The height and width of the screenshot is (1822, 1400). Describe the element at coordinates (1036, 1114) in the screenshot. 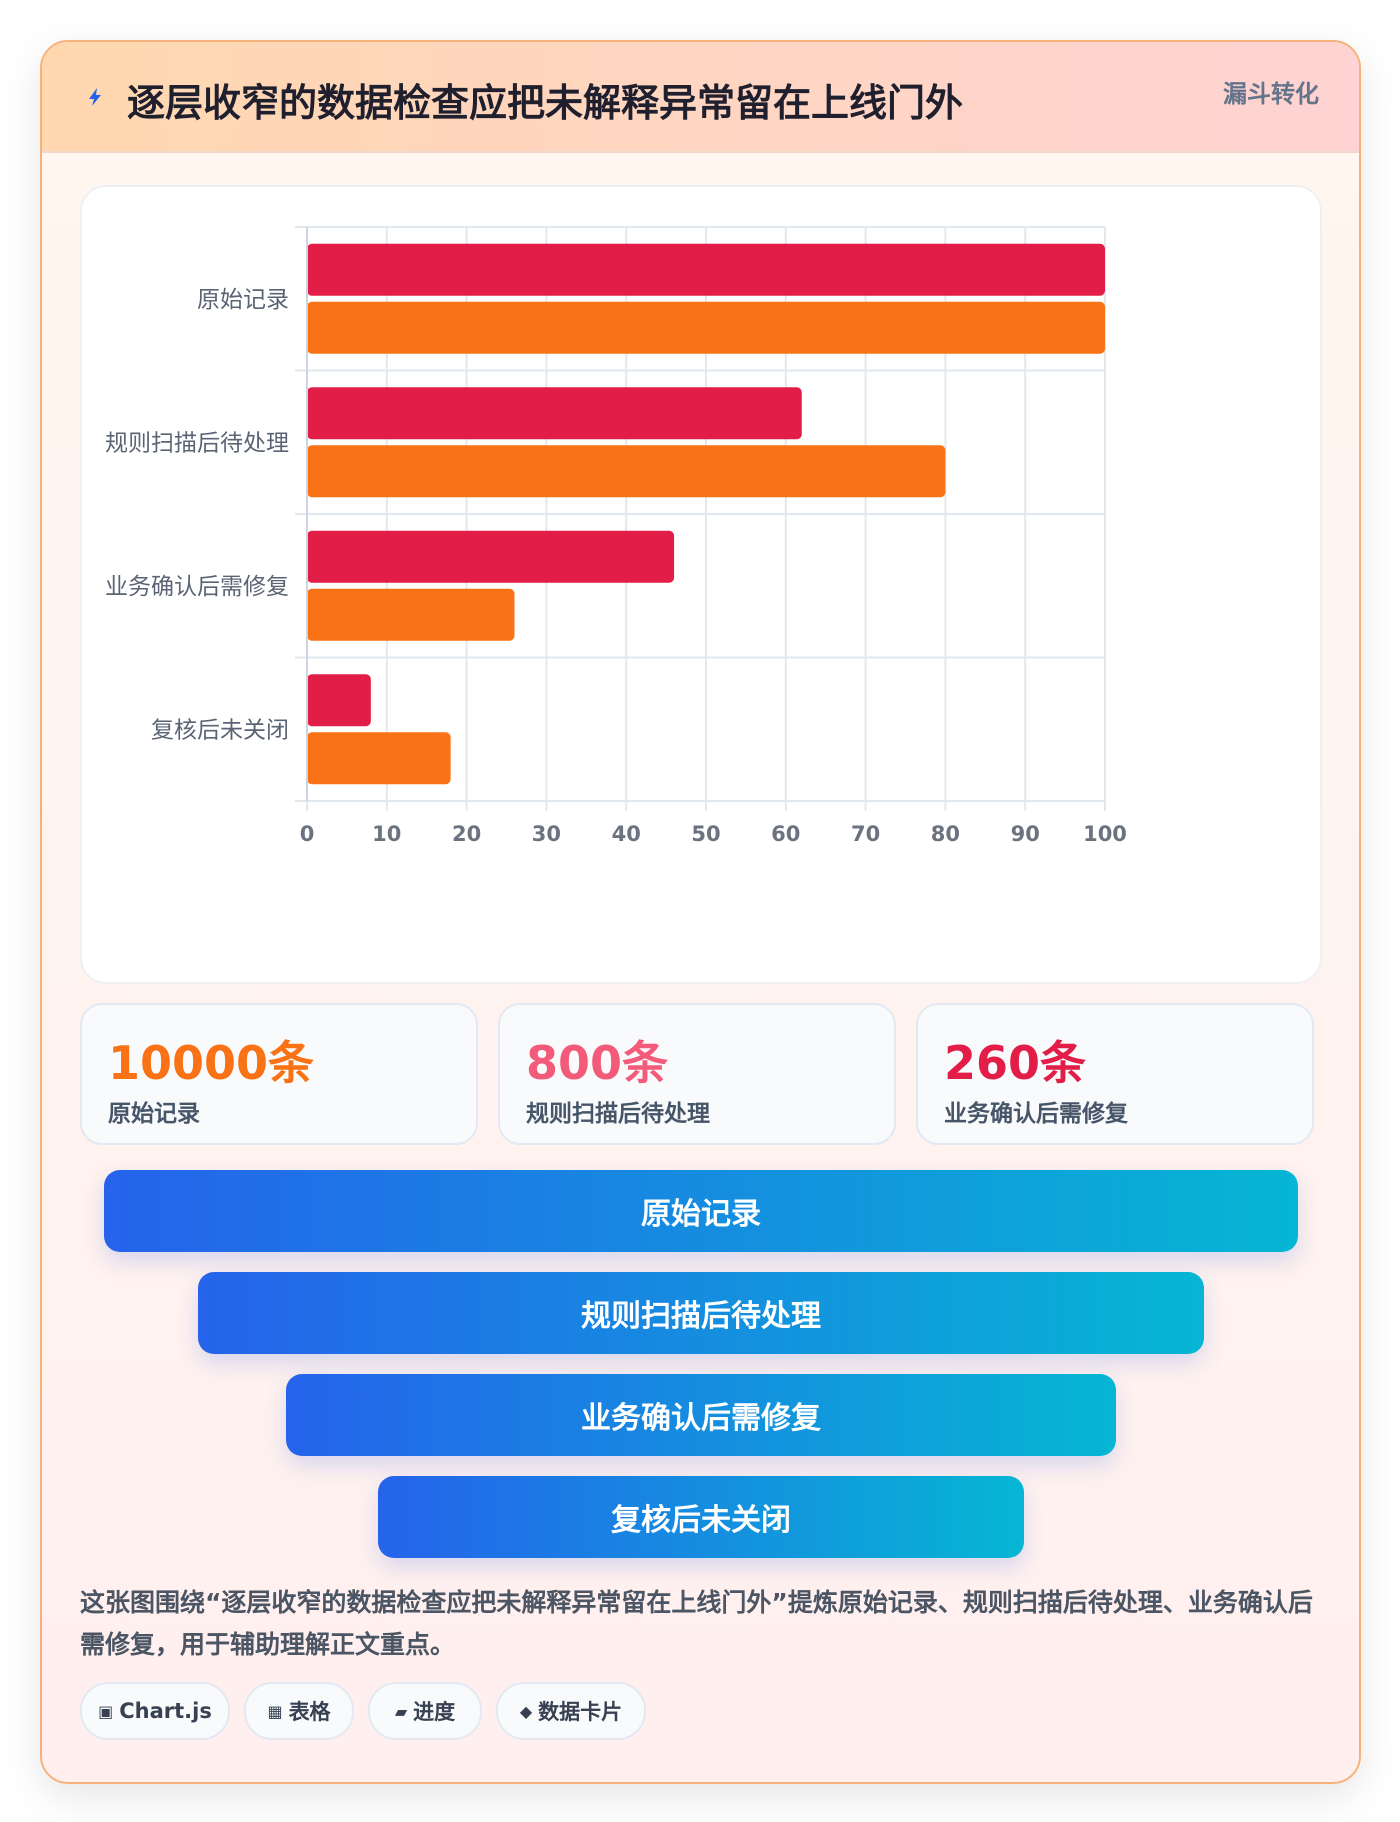

I see `stat-label: 业务确认后需修复` at that location.